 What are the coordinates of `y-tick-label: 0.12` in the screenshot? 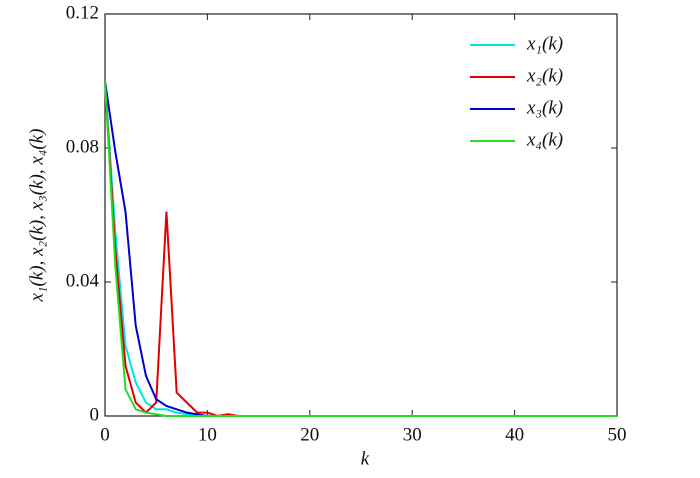 It's located at (82, 12).